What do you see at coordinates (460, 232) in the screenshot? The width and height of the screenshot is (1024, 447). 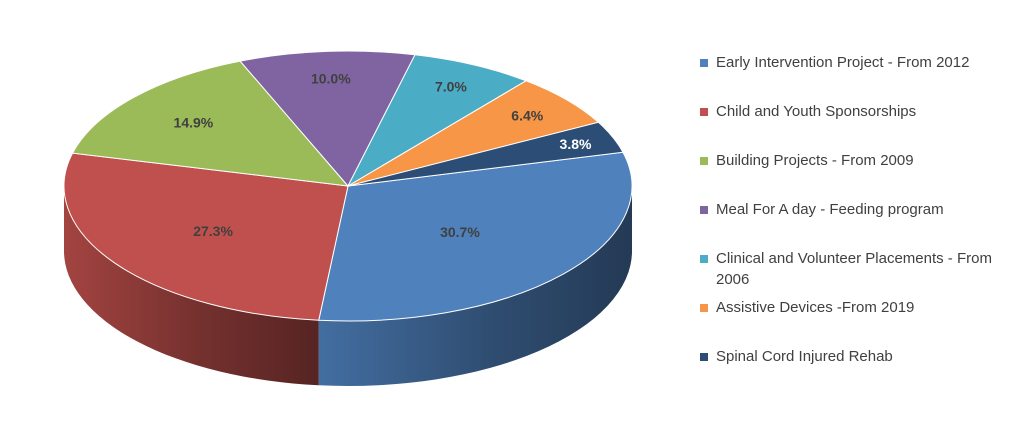 I see `pie-data-label: 30.7%` at bounding box center [460, 232].